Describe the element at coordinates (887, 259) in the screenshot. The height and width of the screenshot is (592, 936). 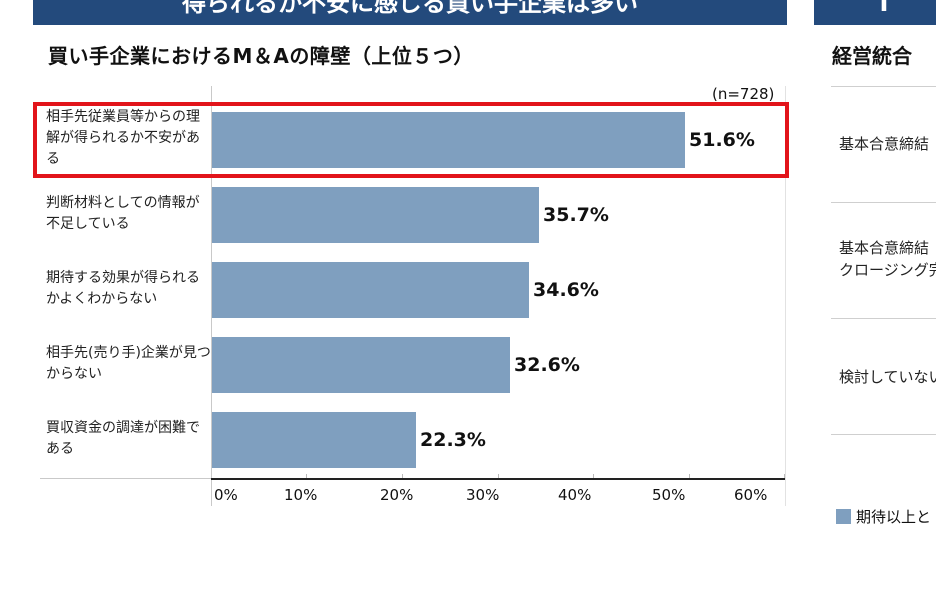
I see `right-row-label: 基本合意締結 クロージング完` at that location.